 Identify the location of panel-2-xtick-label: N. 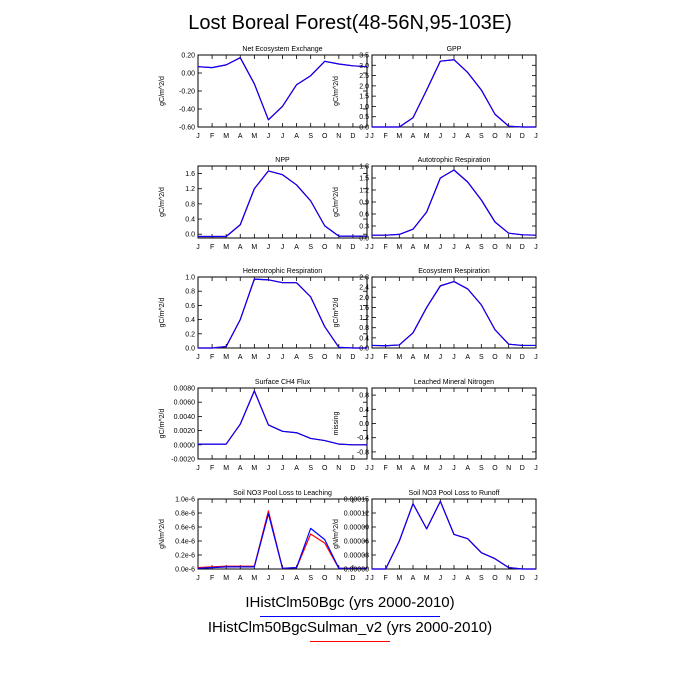
(508, 136).